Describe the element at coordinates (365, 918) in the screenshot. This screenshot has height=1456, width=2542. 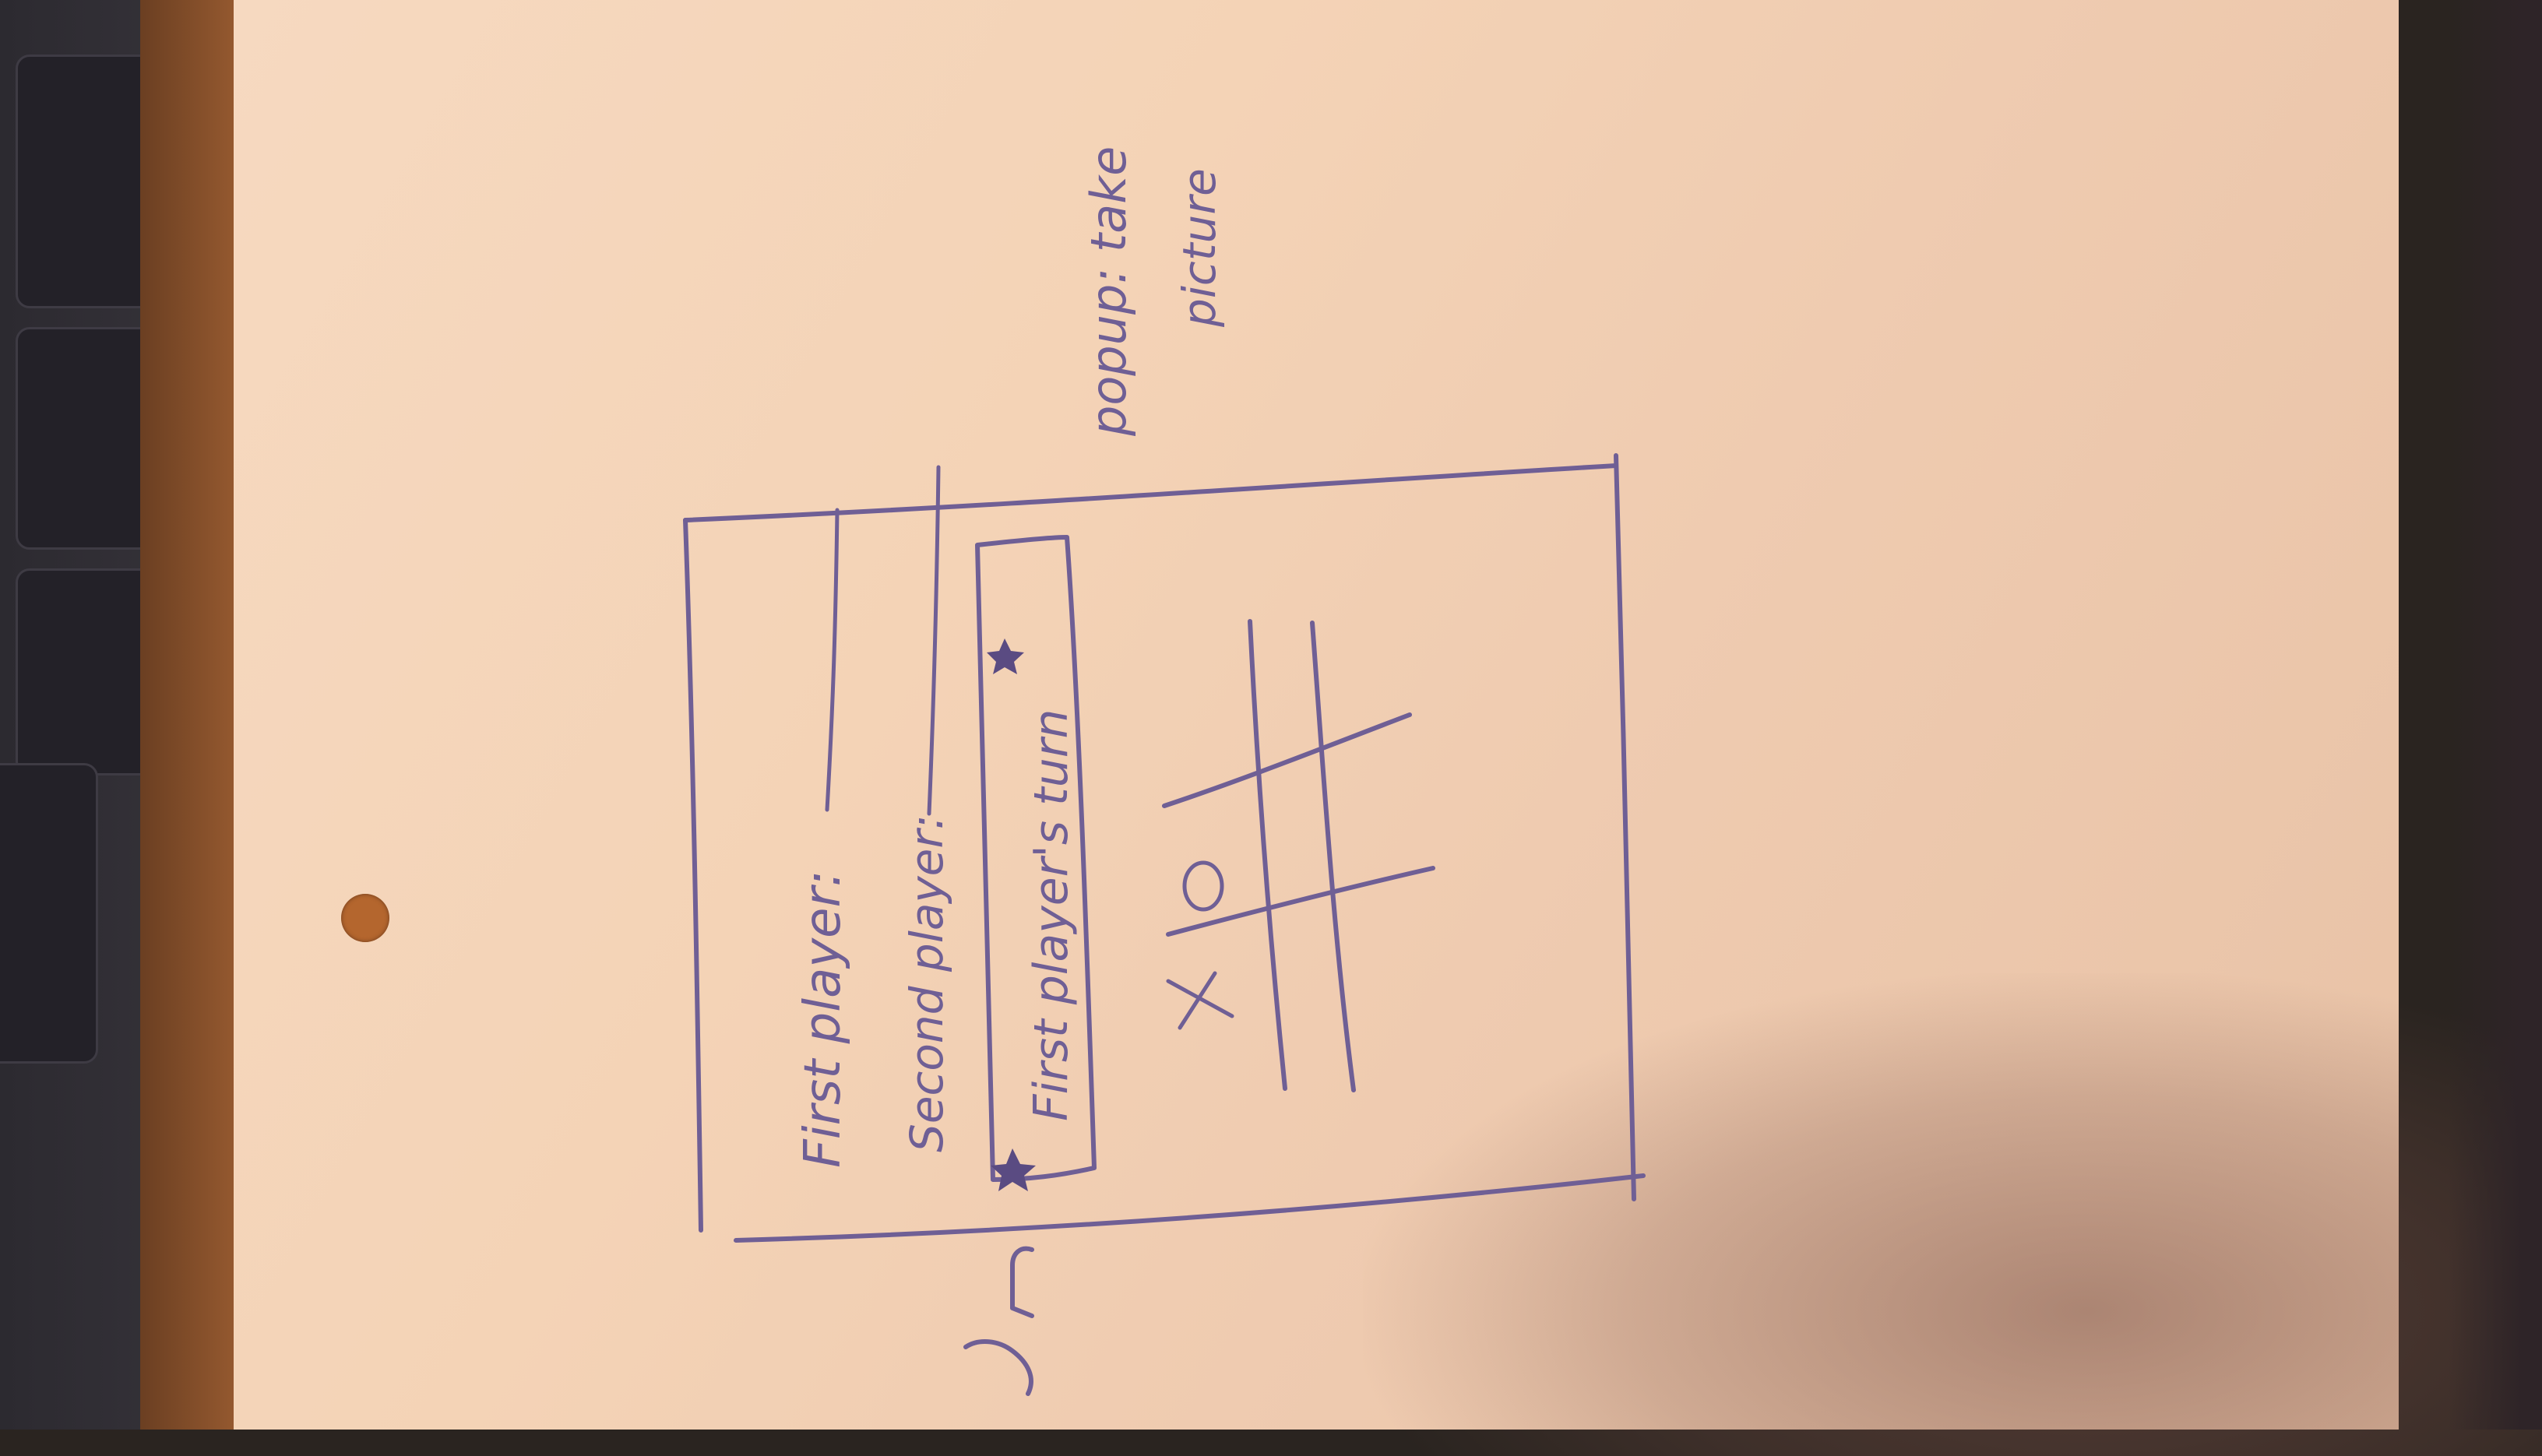
I see `punch-hole` at that location.